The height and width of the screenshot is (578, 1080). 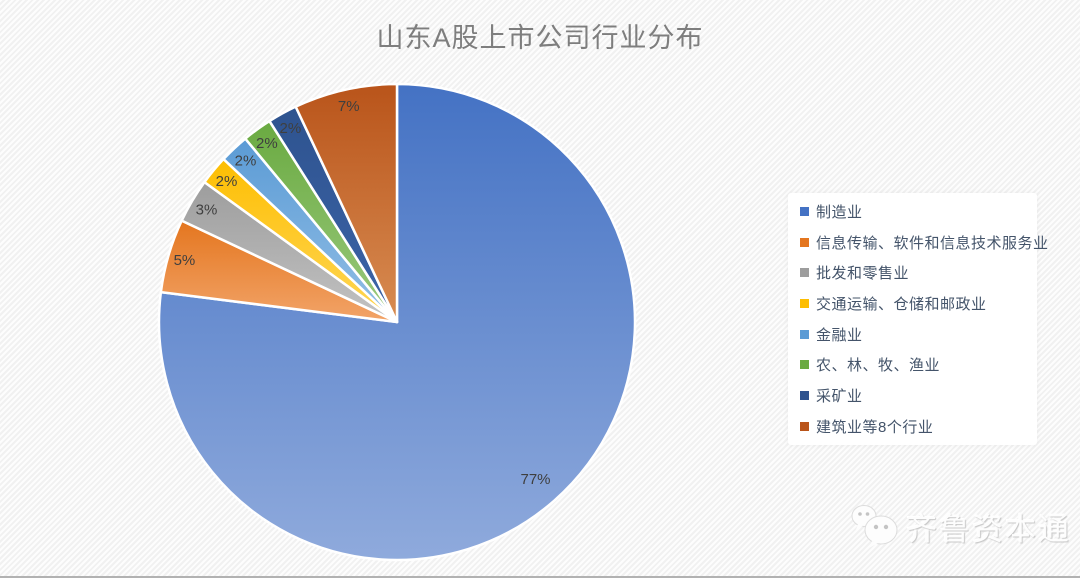 What do you see at coordinates (988, 529) in the screenshot?
I see `watermark-text: 齐鲁资本通` at bounding box center [988, 529].